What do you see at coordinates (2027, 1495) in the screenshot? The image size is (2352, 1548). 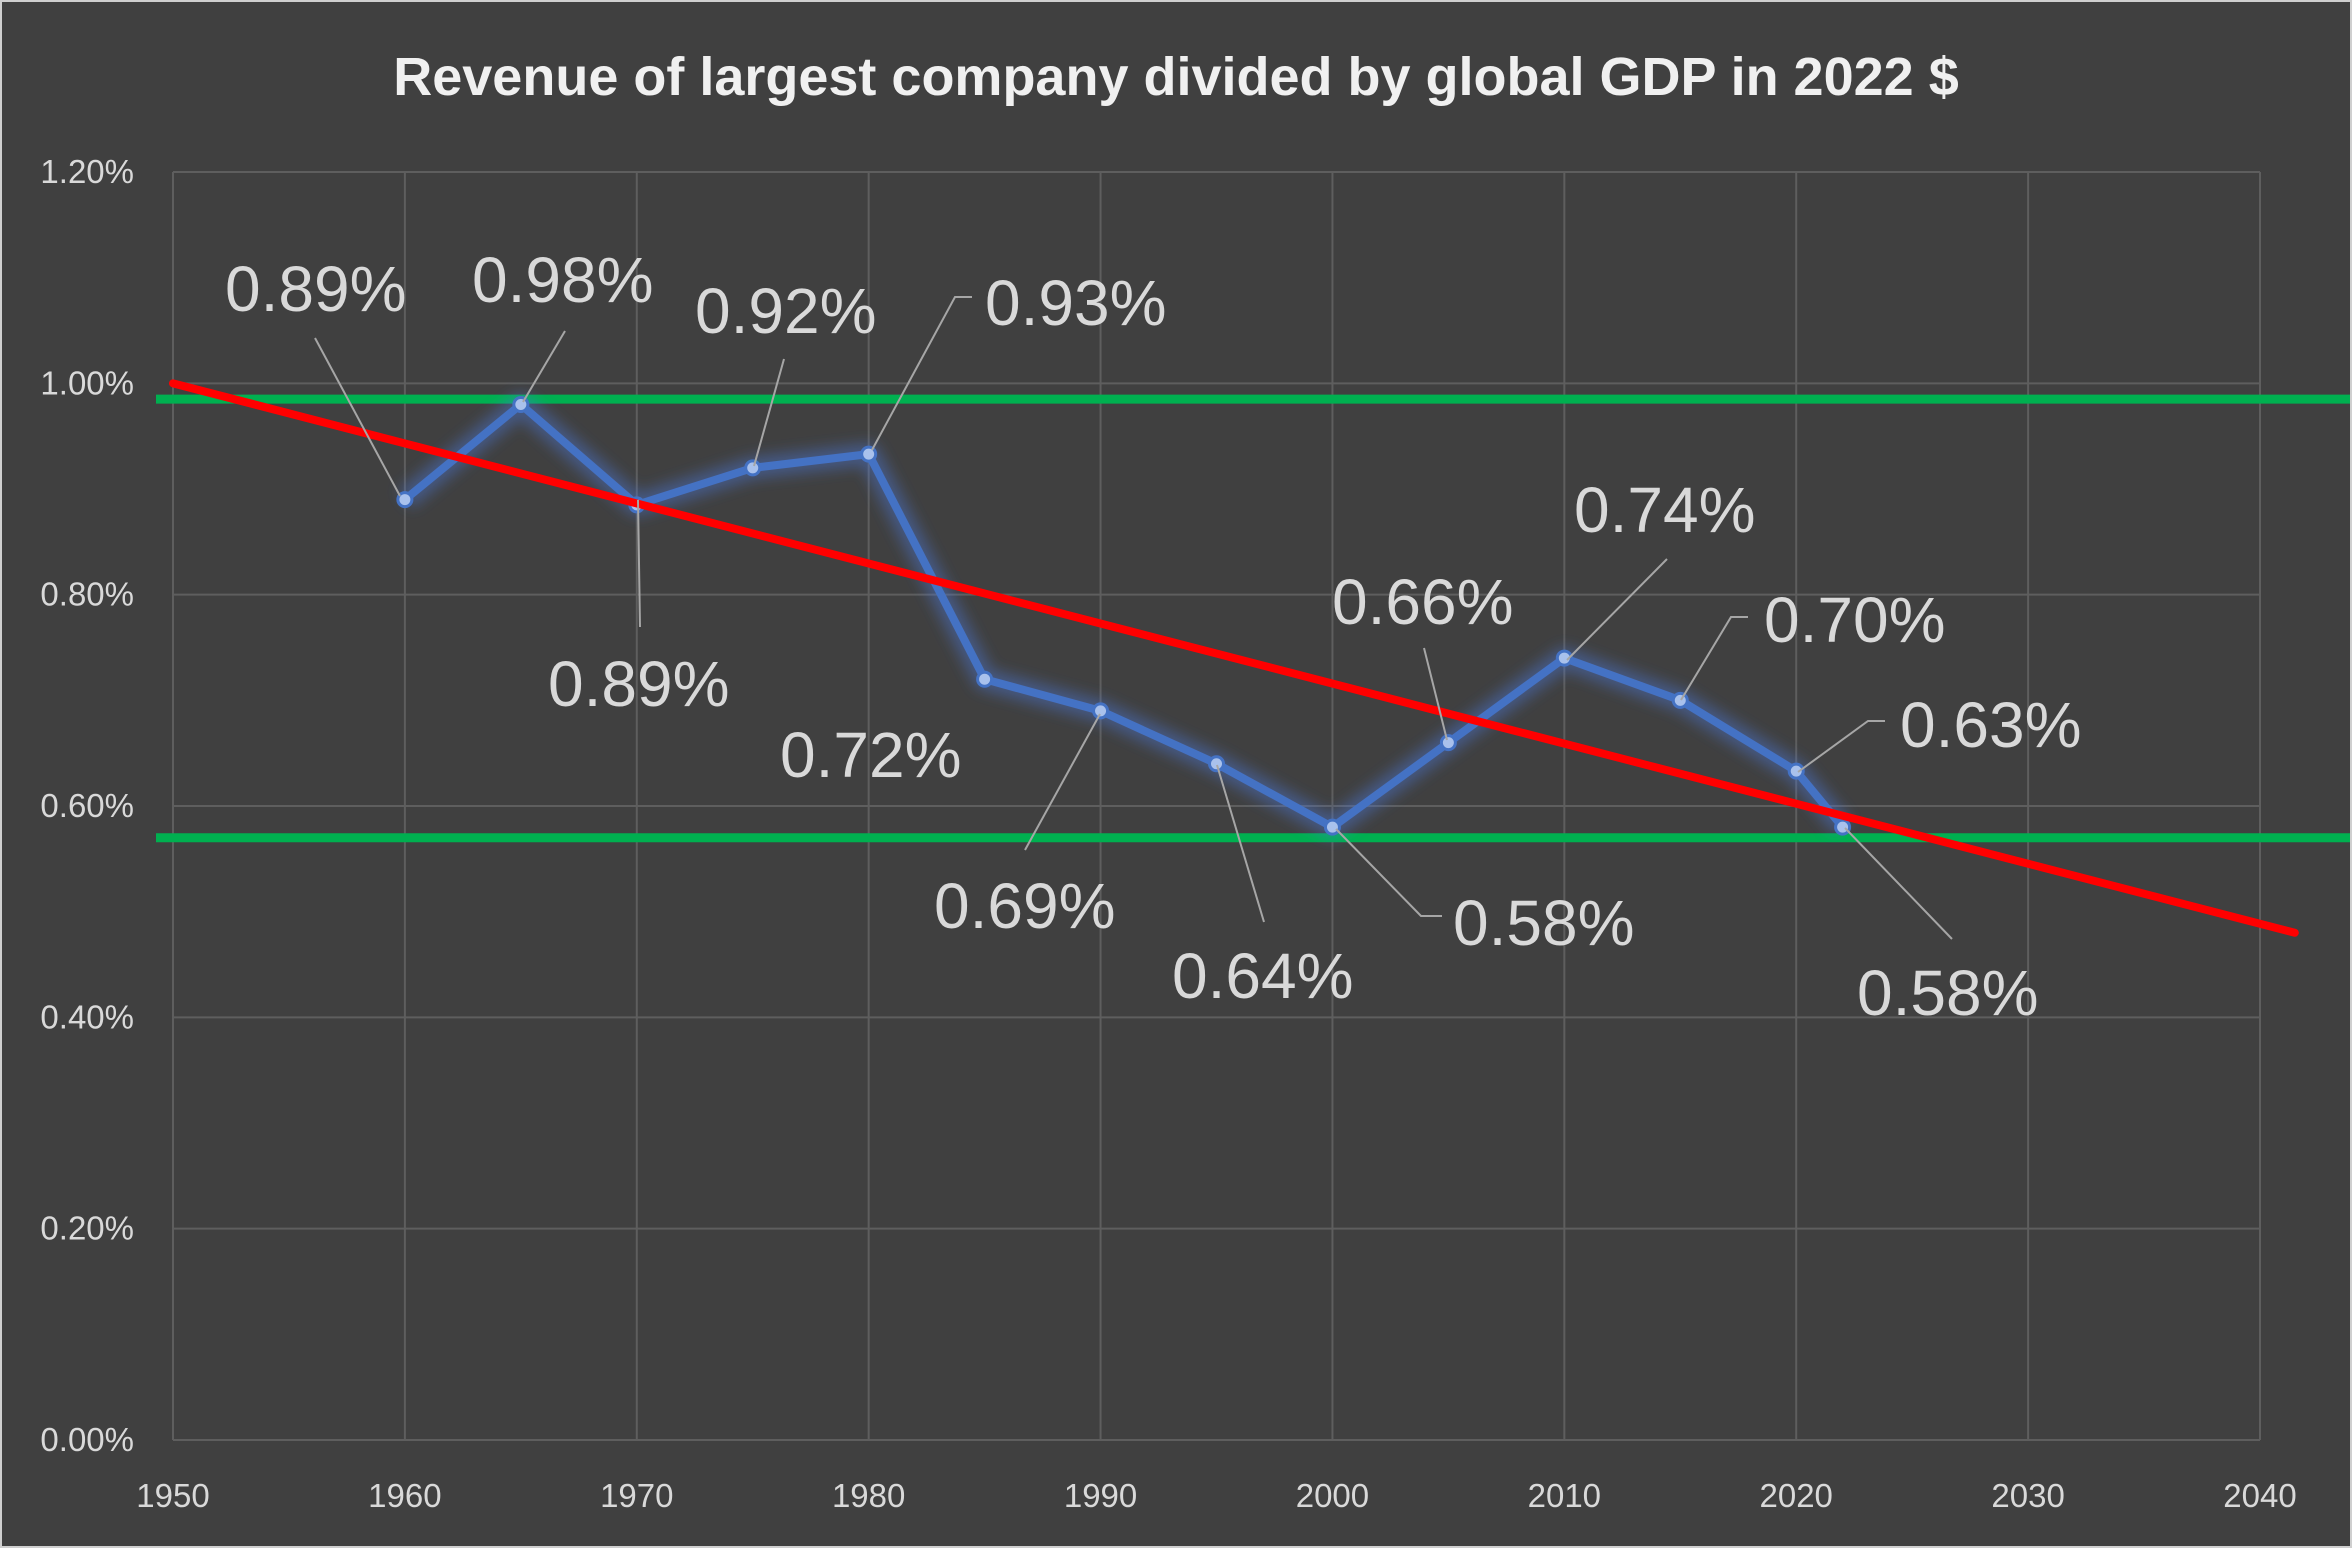 I see `x-tick-label: 2030` at bounding box center [2027, 1495].